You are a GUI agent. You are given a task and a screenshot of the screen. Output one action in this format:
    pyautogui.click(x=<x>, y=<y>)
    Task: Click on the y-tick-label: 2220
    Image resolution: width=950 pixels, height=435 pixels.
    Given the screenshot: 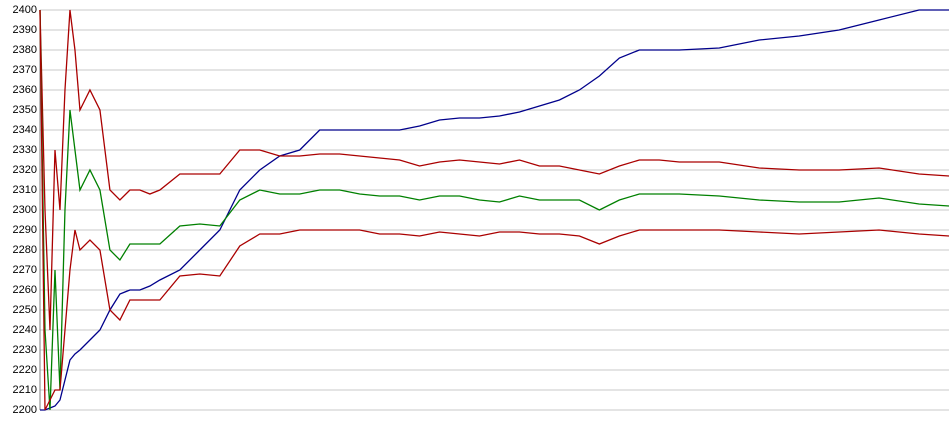 What is the action you would take?
    pyautogui.click(x=25, y=370)
    